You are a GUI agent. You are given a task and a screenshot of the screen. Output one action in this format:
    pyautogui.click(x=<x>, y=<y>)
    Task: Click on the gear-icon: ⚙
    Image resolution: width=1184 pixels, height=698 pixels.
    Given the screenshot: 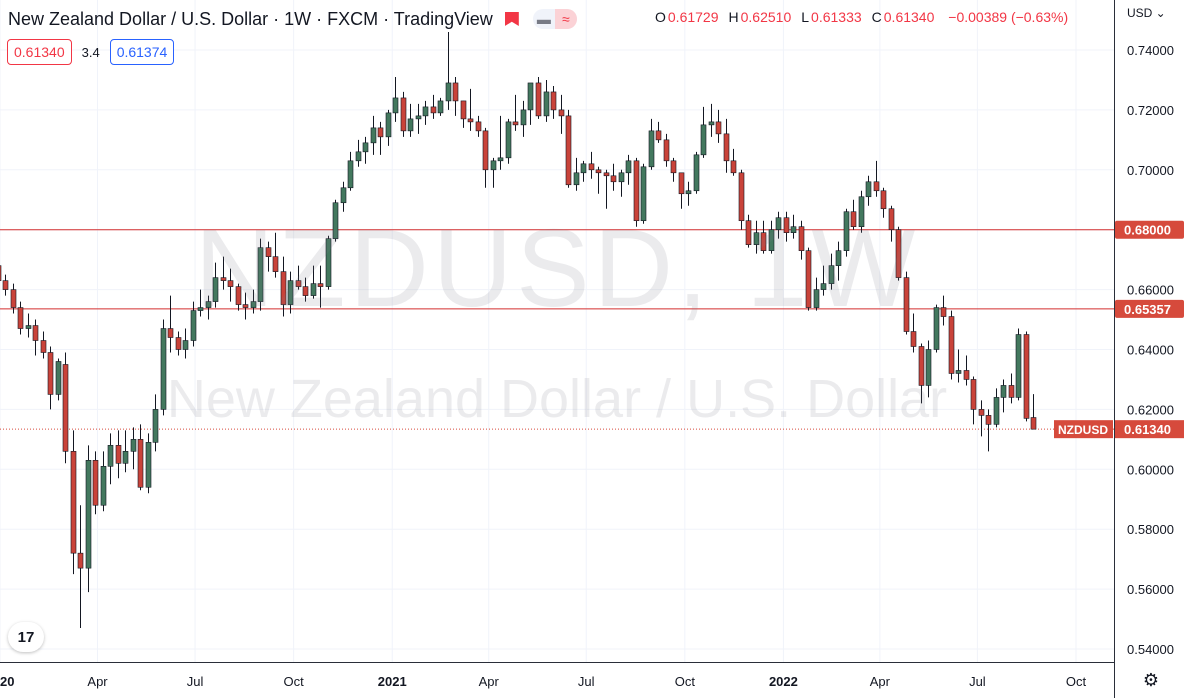 What is the action you would take?
    pyautogui.click(x=1151, y=680)
    